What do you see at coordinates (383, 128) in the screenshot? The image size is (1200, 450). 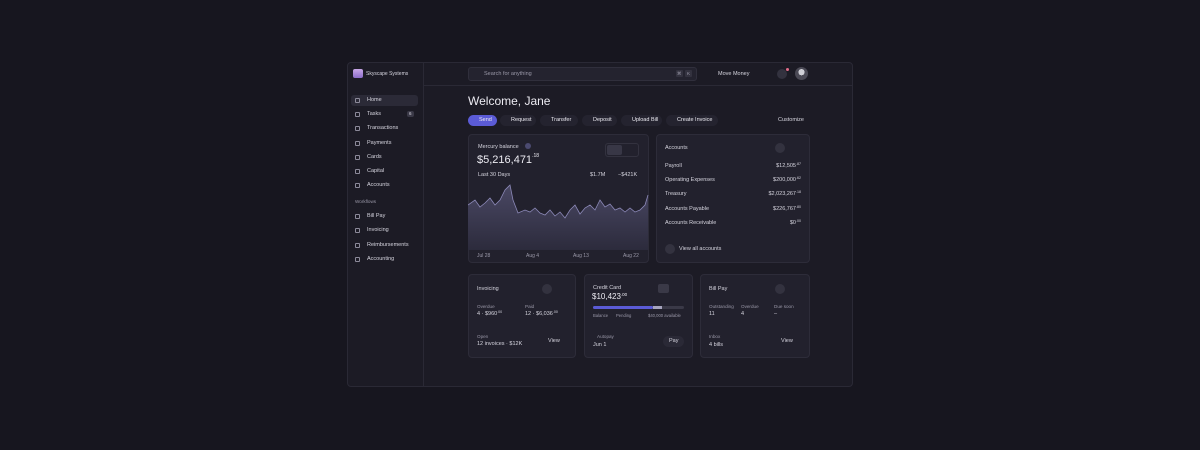 I see `nav-item: Transactions` at bounding box center [383, 128].